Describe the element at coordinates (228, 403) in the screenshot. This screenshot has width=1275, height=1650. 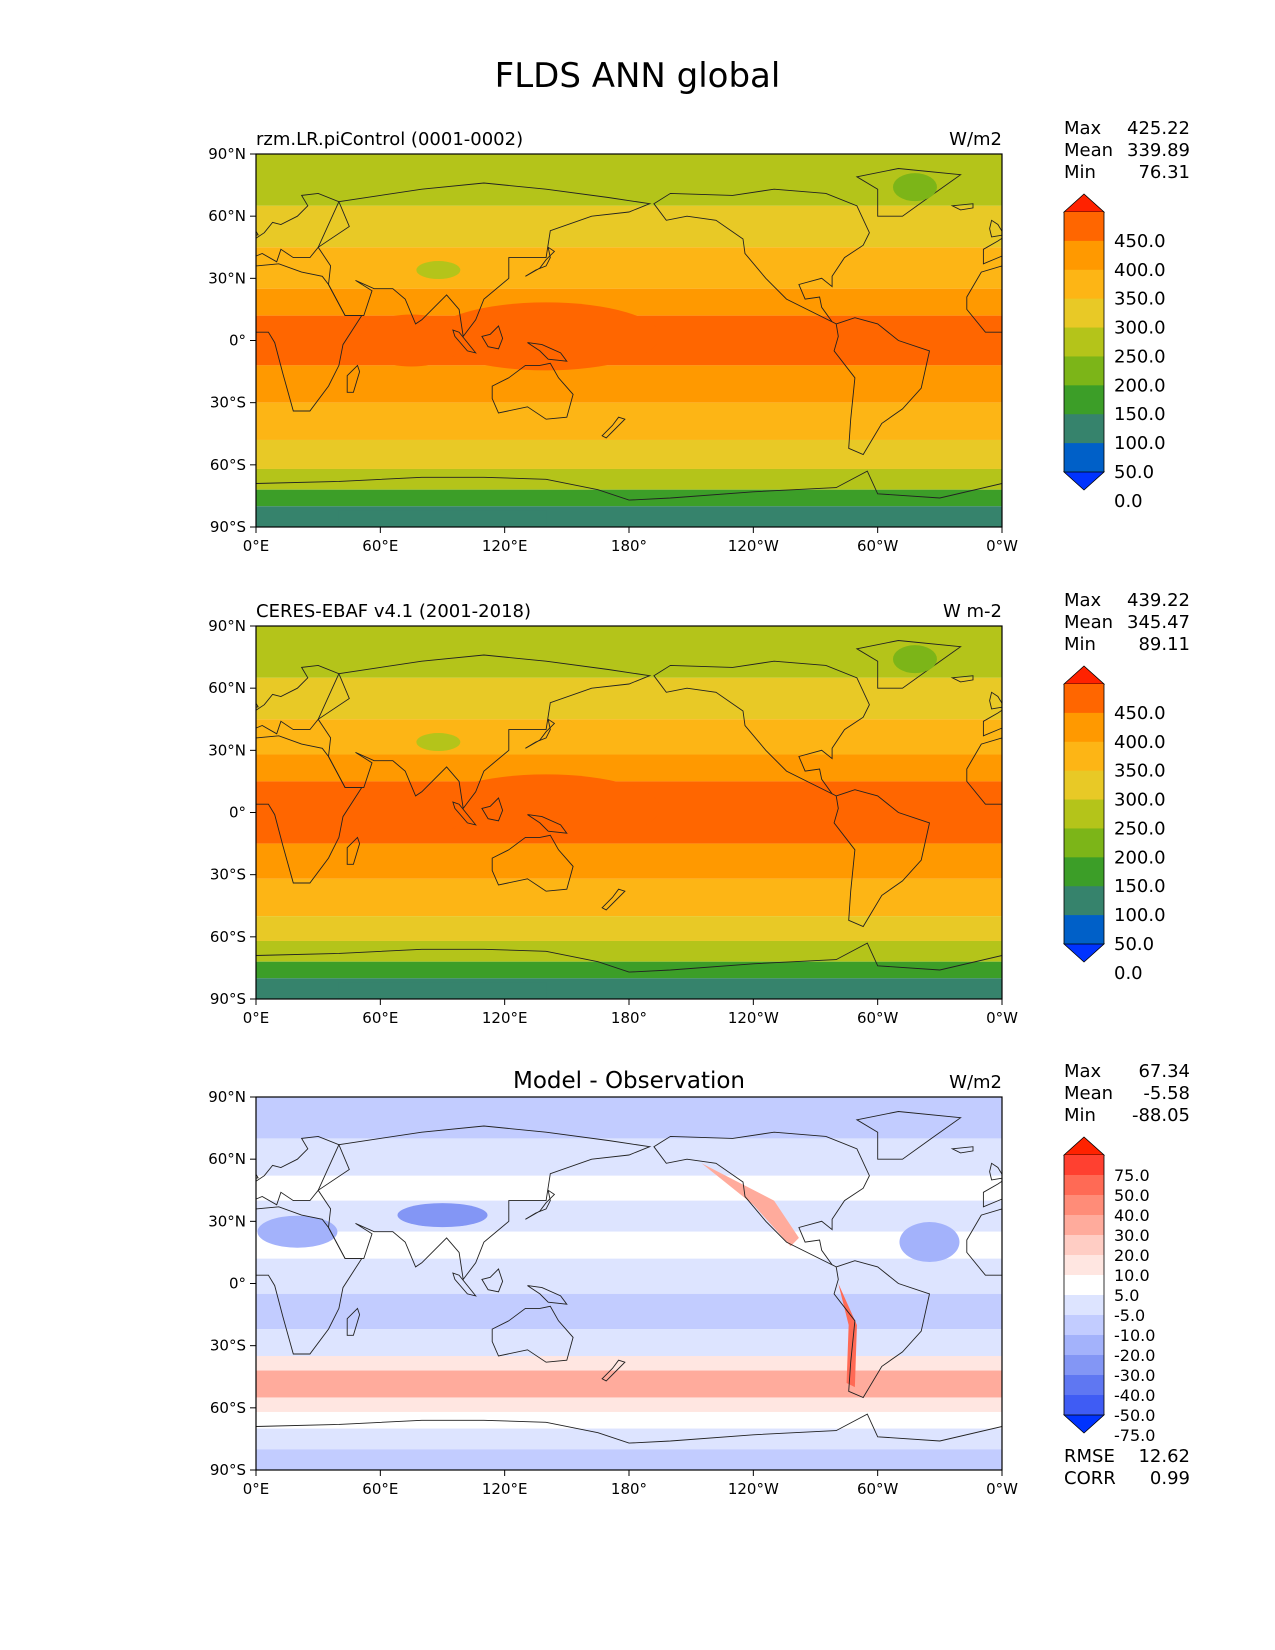
I see `y-tick-label: 30°S` at that location.